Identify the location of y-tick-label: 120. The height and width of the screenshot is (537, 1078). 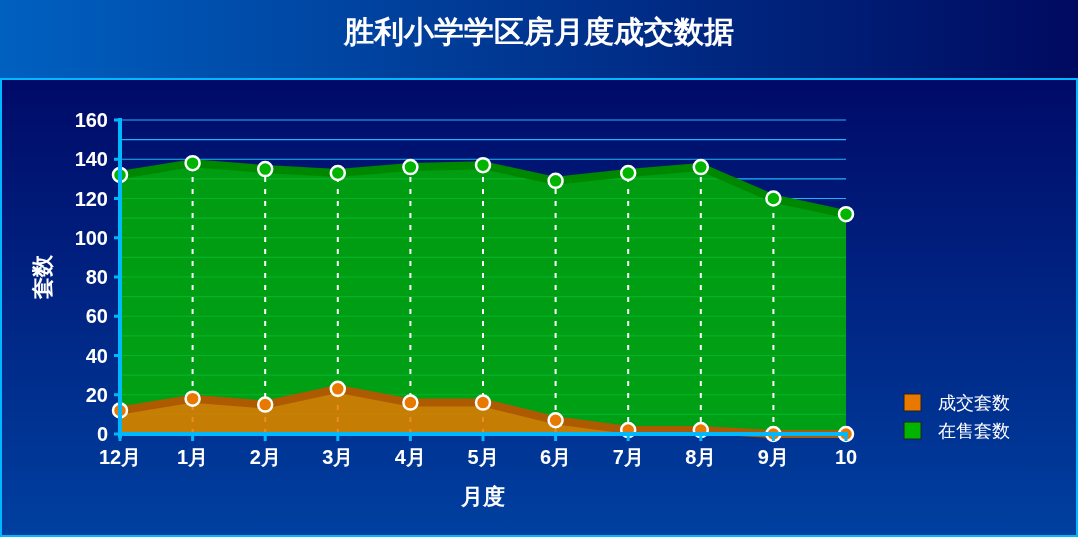
(91, 198).